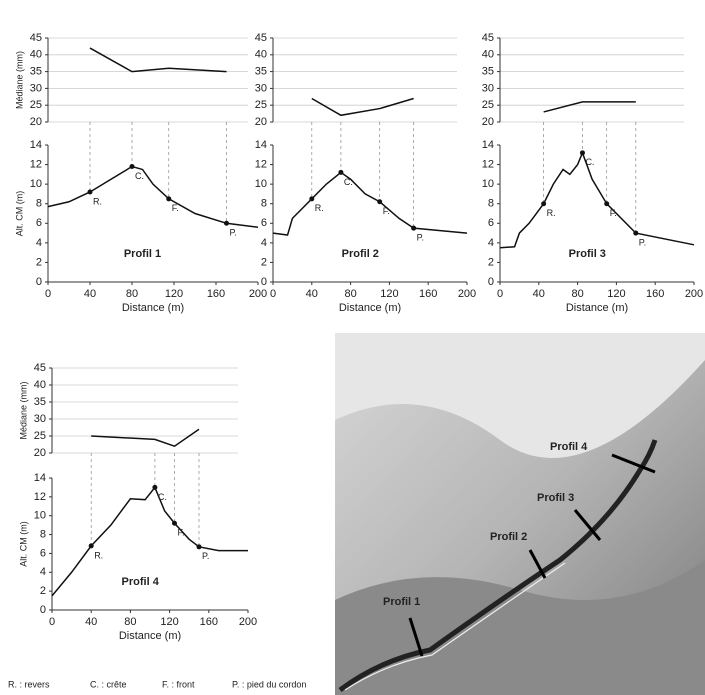 The height and width of the screenshot is (695, 705). I want to click on map-shallow, so click(520, 395).